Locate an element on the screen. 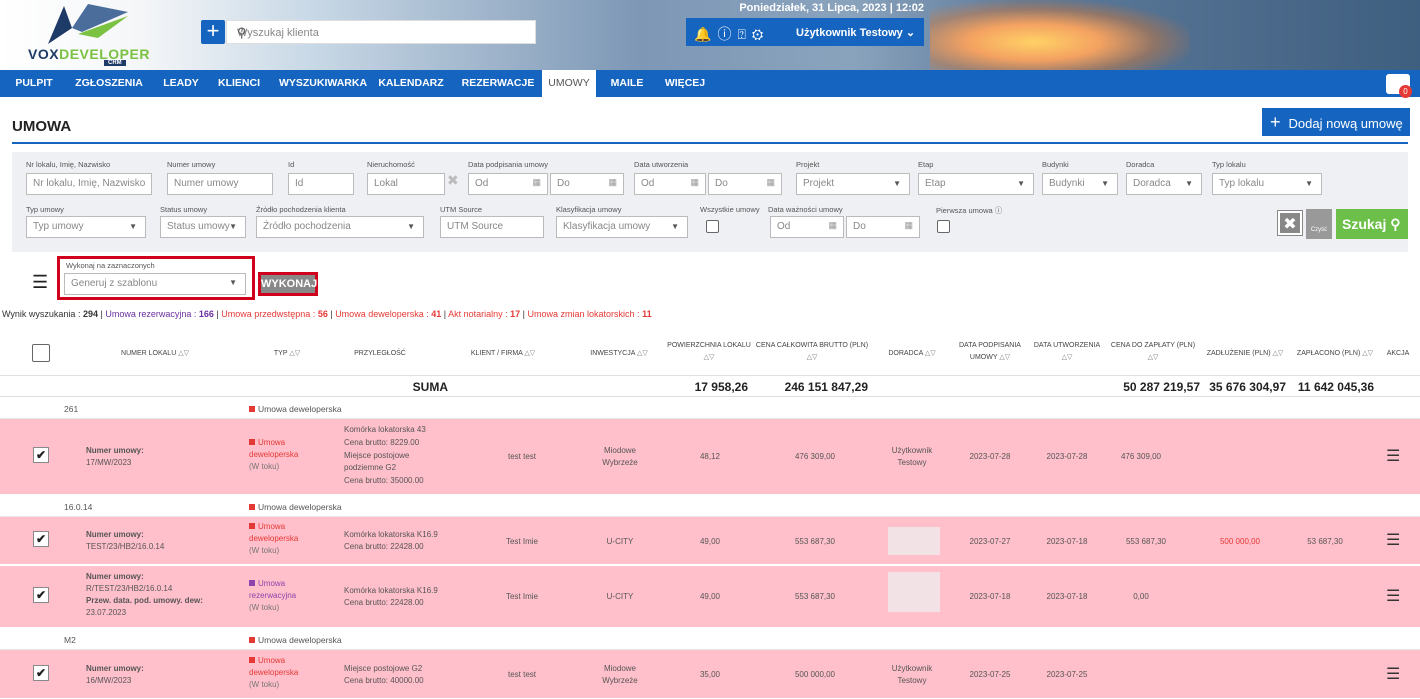 This screenshot has height=699, width=1420. nav-wiecej: WIĘCEJ is located at coordinates (685, 83).